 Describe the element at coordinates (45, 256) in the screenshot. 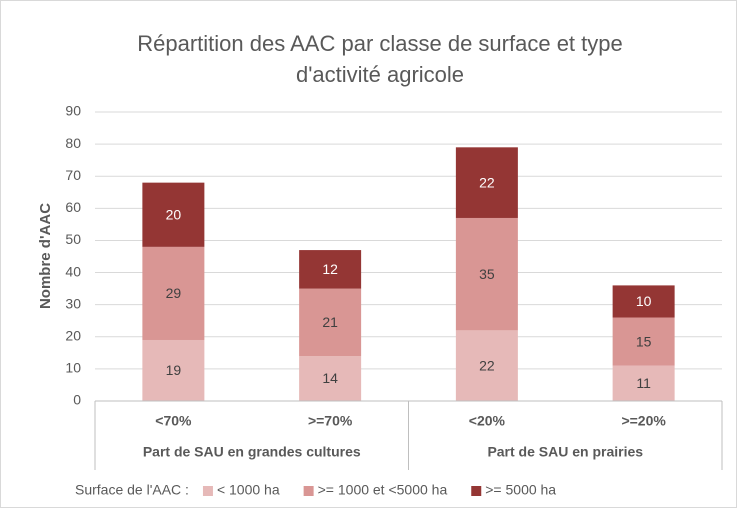

I see `y-axis-label: Nombre d'AAC` at that location.